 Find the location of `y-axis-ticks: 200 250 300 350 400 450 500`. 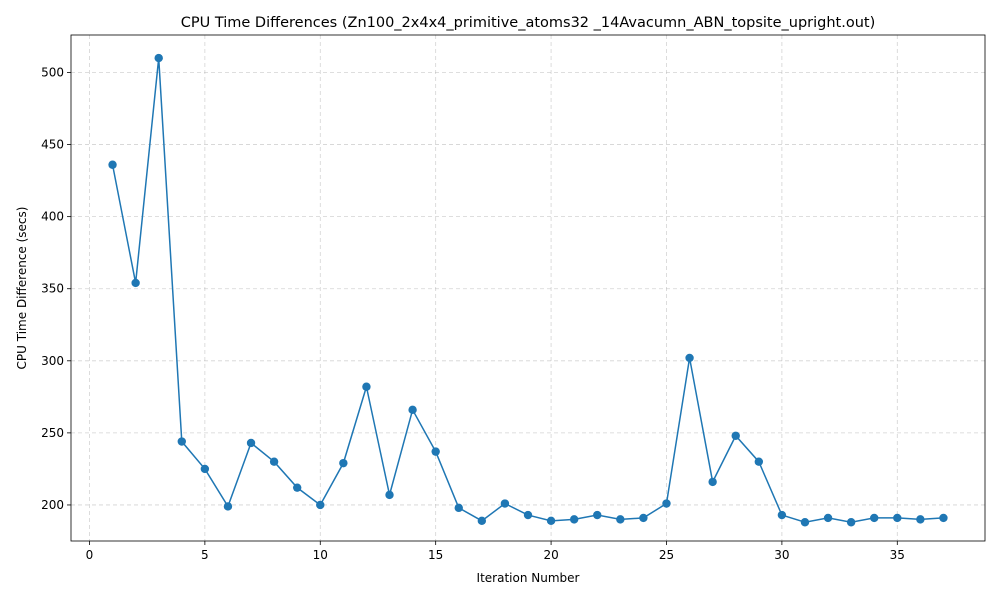

y-axis-ticks: 200 250 300 350 400 450 500 is located at coordinates (56, 288).